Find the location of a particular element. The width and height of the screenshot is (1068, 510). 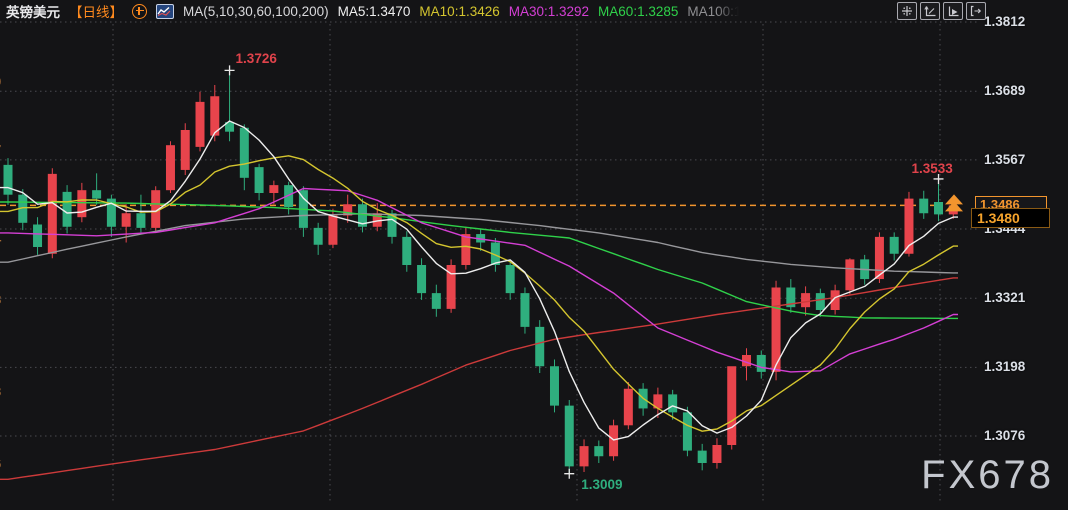

axis-arrow-right-icon is located at coordinates (953, 11).